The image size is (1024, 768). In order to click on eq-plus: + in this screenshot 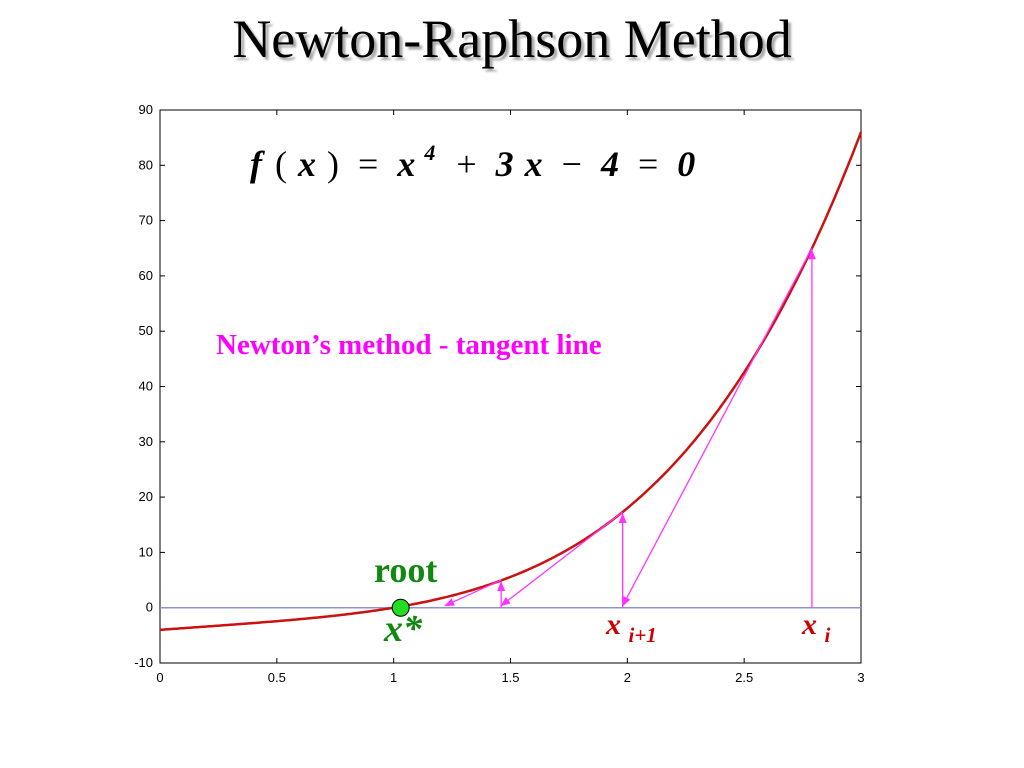, I will do `click(466, 164)`.